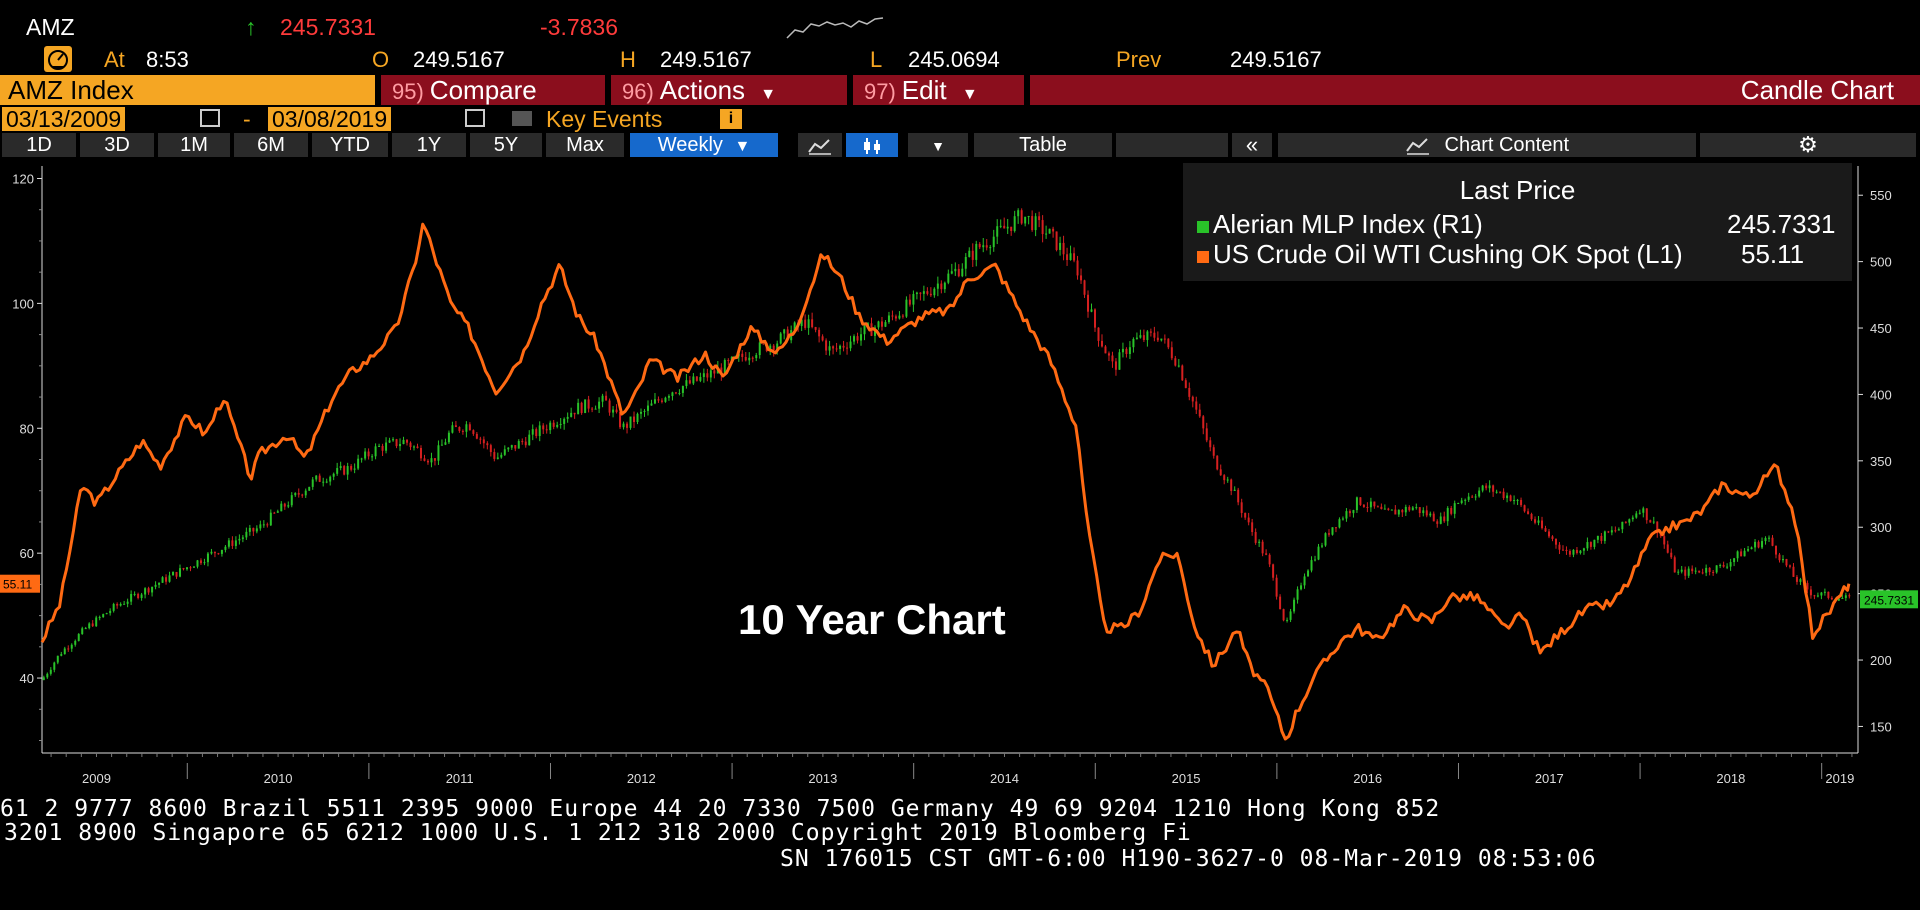 The height and width of the screenshot is (910, 1920). What do you see at coordinates (350, 145) in the screenshot?
I see `range-button-ytd: YTD` at bounding box center [350, 145].